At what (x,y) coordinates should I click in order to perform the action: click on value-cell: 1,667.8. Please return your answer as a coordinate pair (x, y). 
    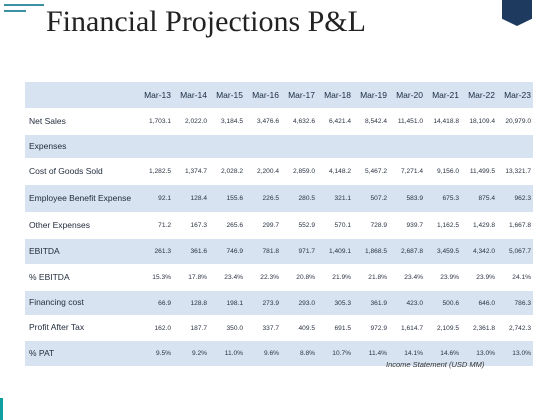
    Looking at the image, I should click on (515, 225).